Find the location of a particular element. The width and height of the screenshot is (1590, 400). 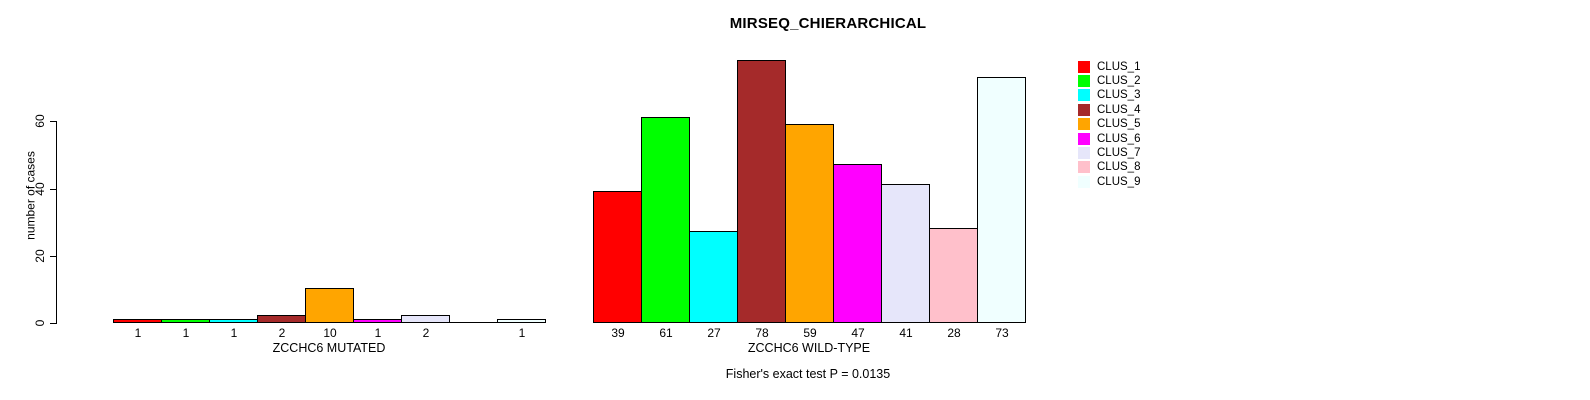

bar-value-label: 27 is located at coordinates (714, 333).